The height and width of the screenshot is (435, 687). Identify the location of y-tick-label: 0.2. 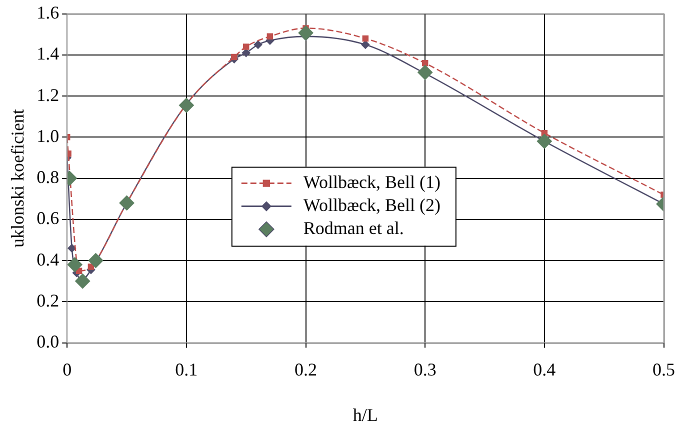
(48, 300).